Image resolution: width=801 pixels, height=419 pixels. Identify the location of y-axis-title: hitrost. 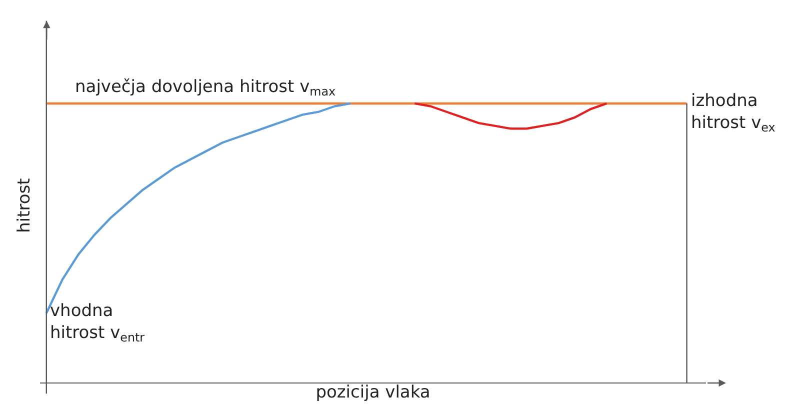
(24, 205).